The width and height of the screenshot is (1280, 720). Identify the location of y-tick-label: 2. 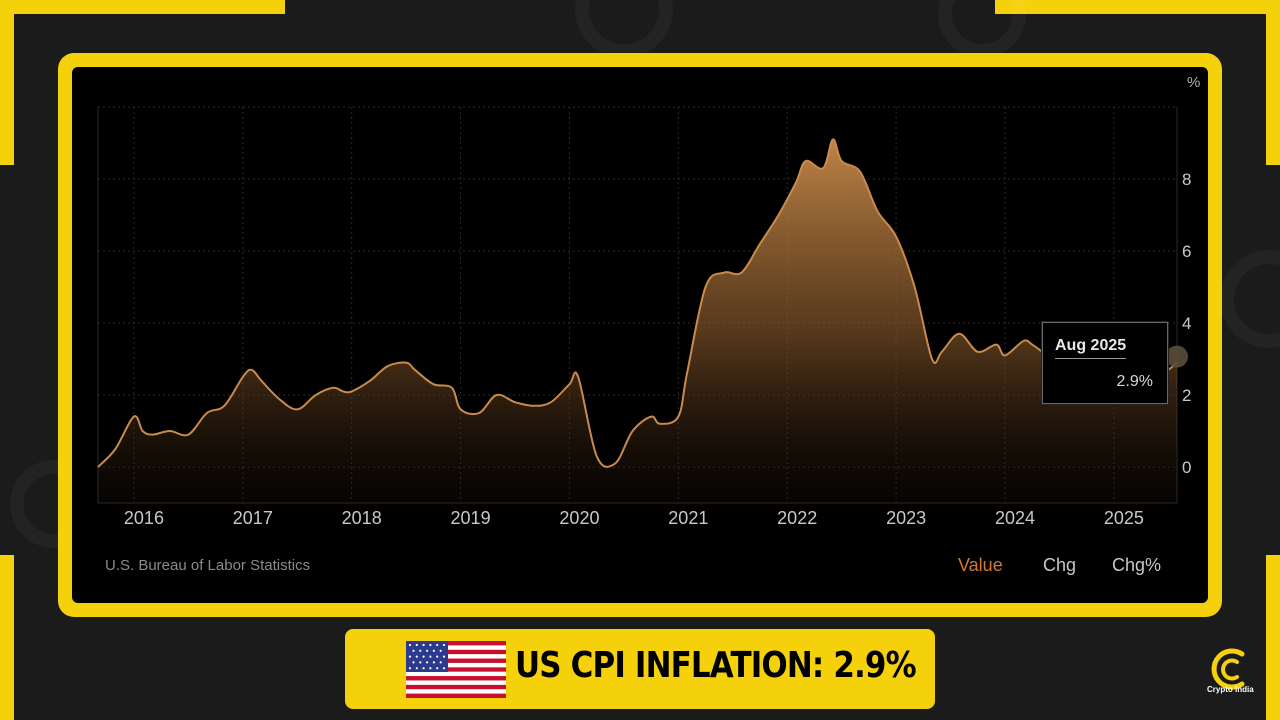
(1186, 395).